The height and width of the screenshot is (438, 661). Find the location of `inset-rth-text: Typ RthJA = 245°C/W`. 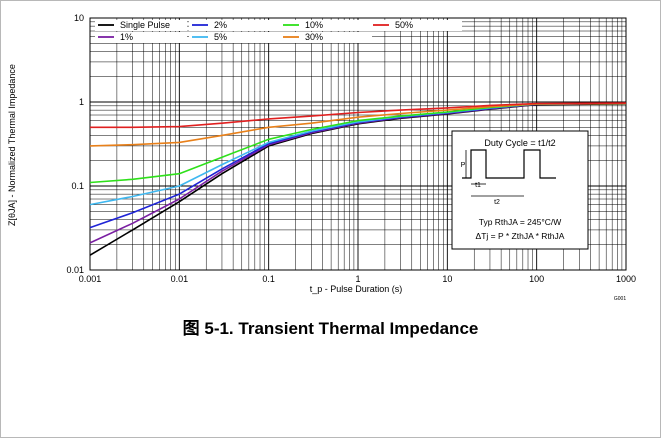

inset-rth-text: Typ RthJA = 245°C/W is located at coordinates (520, 222).